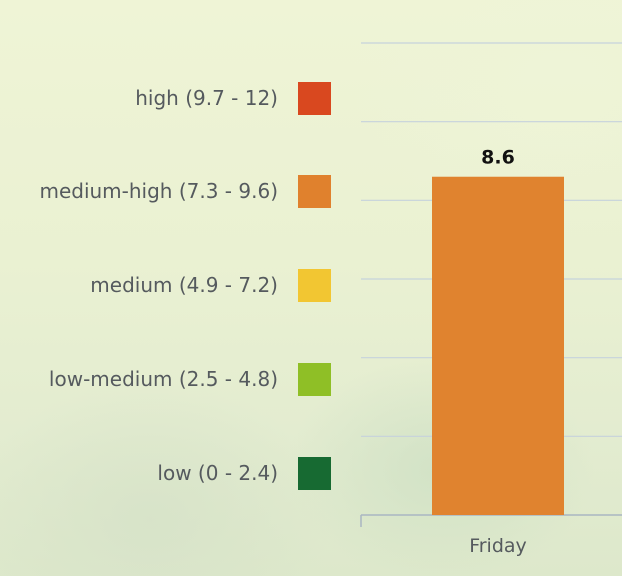  I want to click on legend-label: low-medium (2.5 - 4.8), so click(163, 379).